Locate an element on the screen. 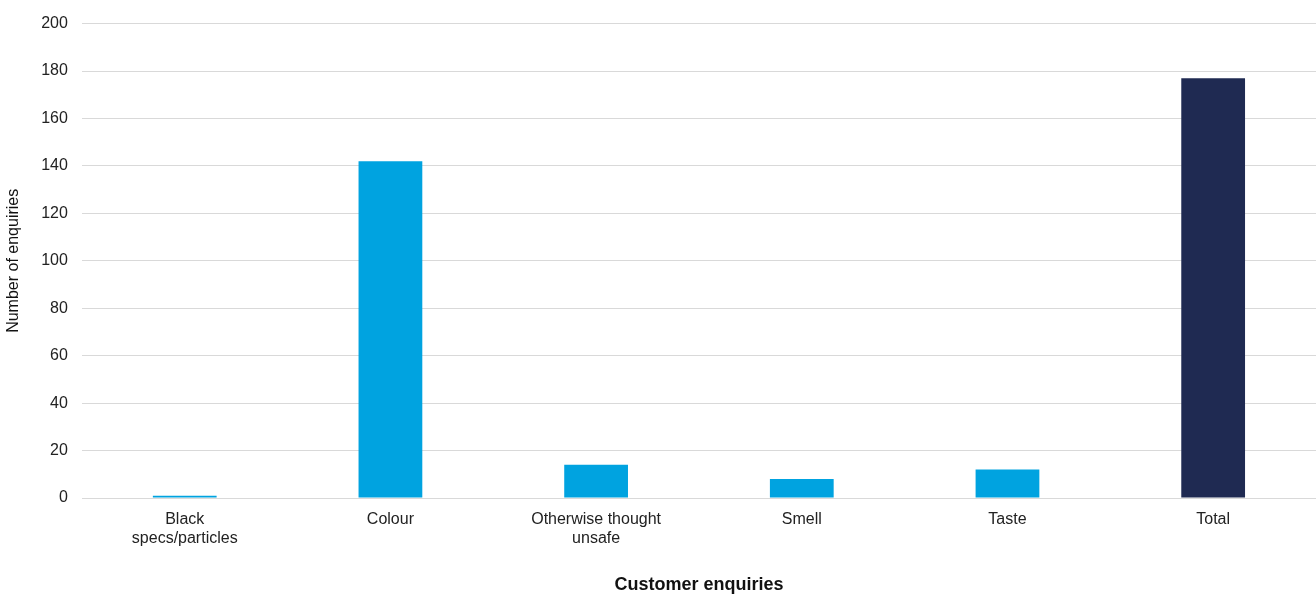  x-tick-label: Smell is located at coordinates (801, 519).